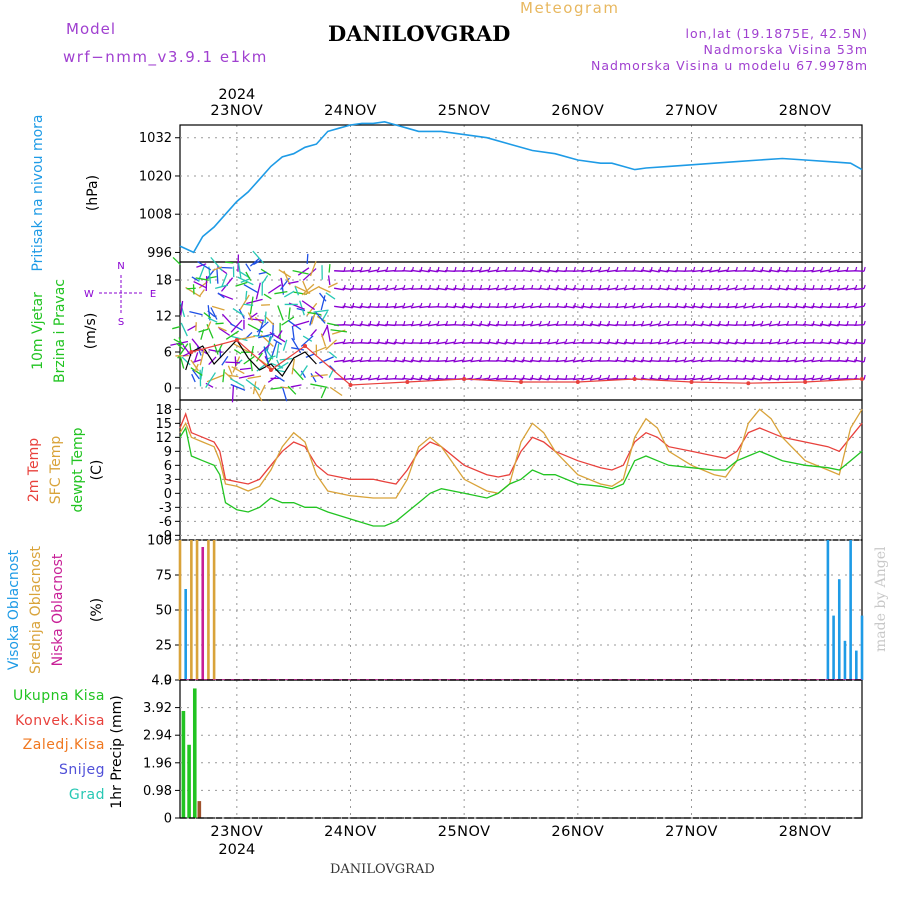 The image size is (900, 900). I want to click on y-tick-label: -3, so click(165, 508).